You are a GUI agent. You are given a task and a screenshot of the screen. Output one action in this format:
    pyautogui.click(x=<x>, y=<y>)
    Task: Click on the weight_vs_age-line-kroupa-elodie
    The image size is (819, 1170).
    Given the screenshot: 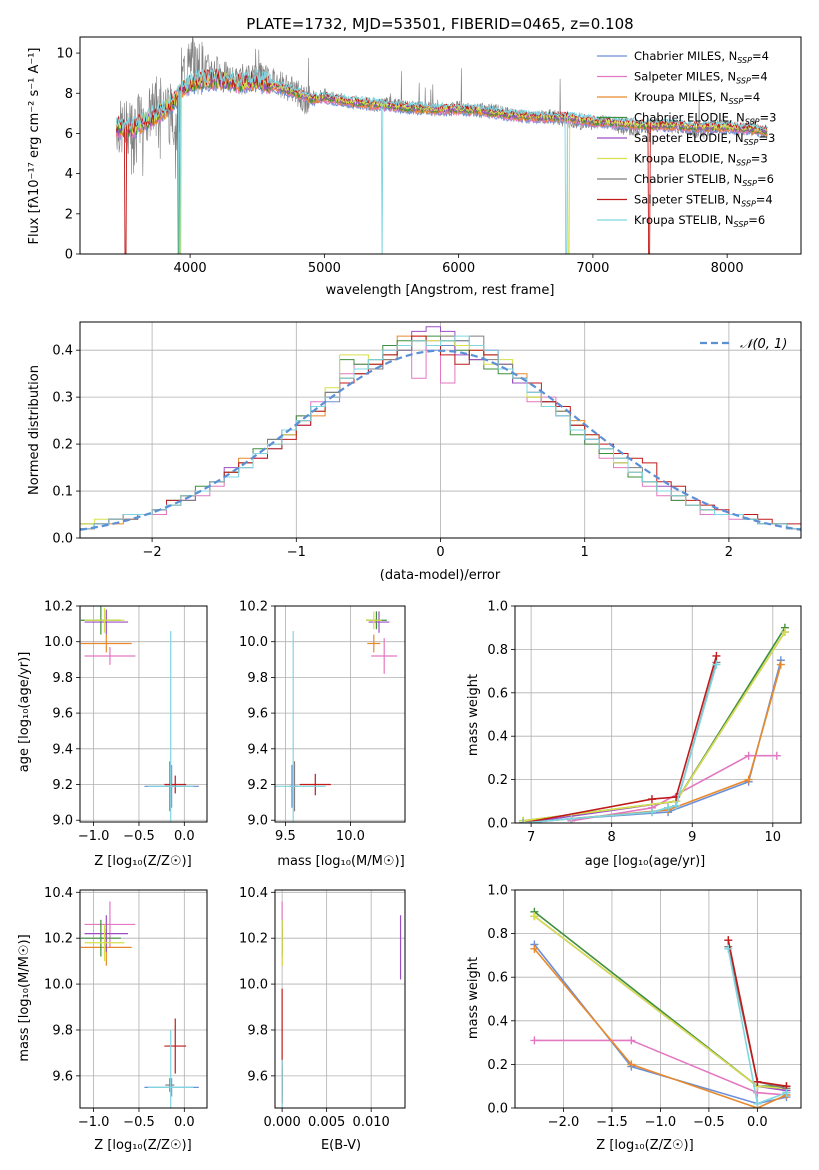 What is the action you would take?
    pyautogui.click(x=654, y=726)
    